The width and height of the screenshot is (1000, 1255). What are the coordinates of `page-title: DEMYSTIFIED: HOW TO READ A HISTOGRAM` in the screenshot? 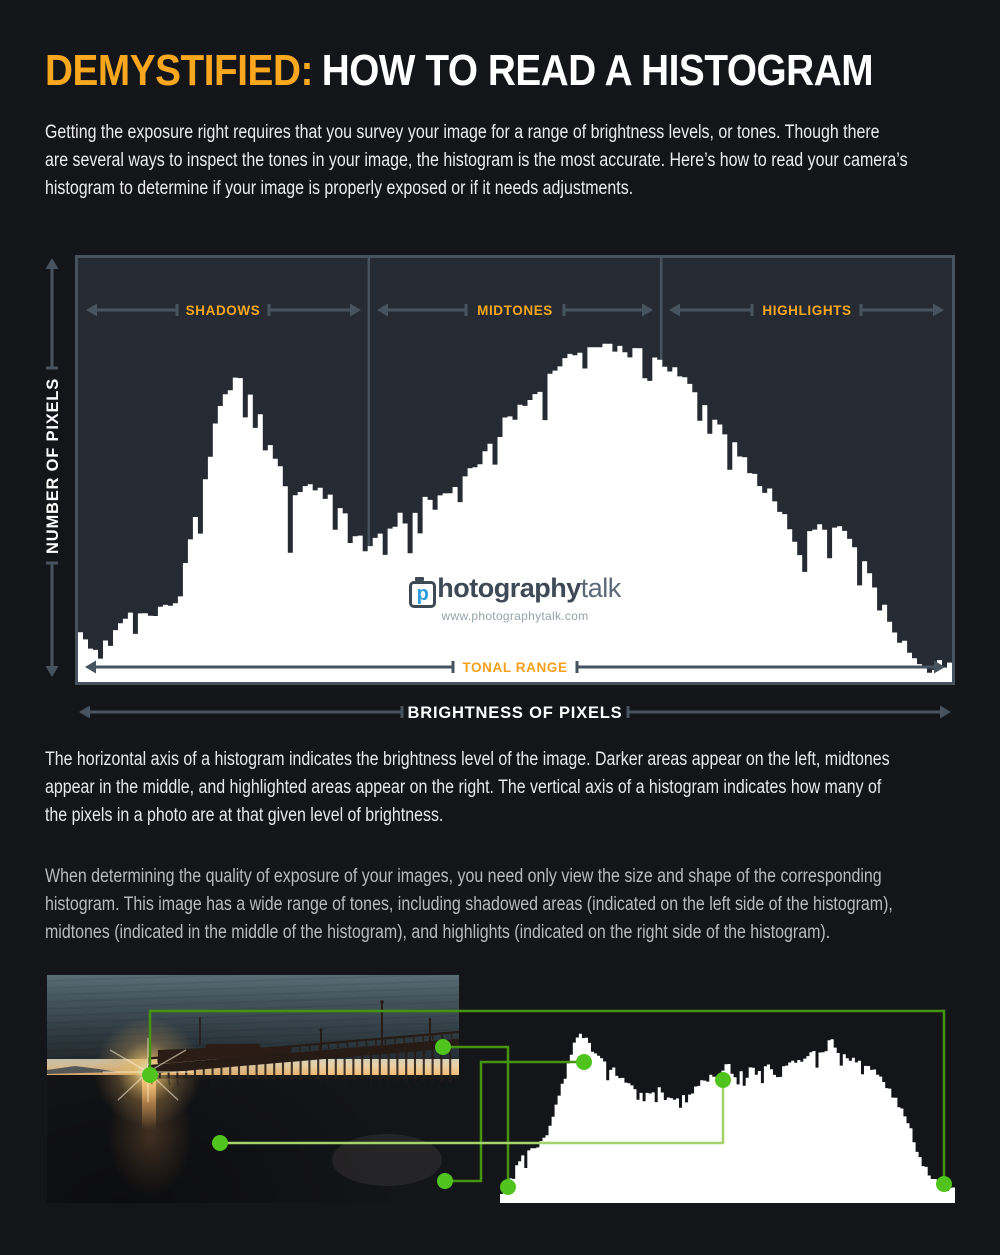 It's located at (459, 71).